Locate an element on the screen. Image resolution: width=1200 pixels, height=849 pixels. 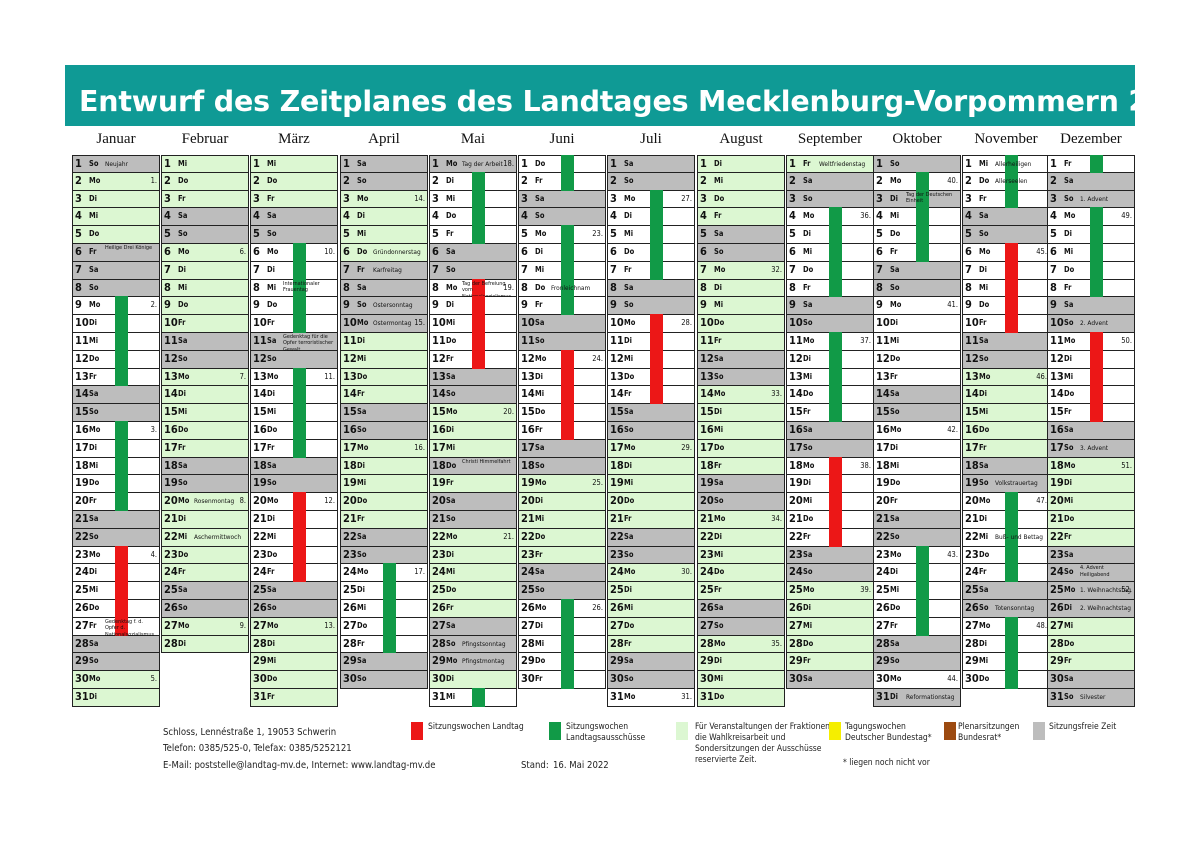
day-number: 30 is located at coordinates (617, 679).